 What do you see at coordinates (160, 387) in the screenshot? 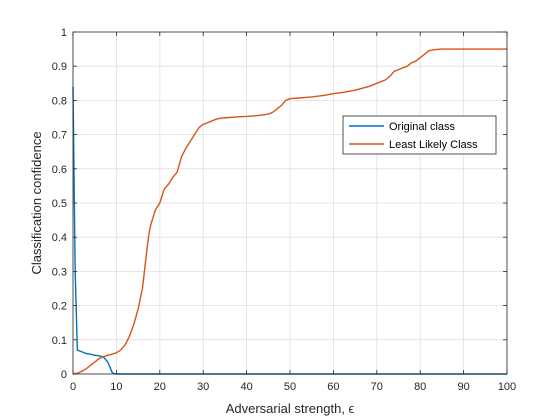
I see `x-tick-label: 20` at bounding box center [160, 387].